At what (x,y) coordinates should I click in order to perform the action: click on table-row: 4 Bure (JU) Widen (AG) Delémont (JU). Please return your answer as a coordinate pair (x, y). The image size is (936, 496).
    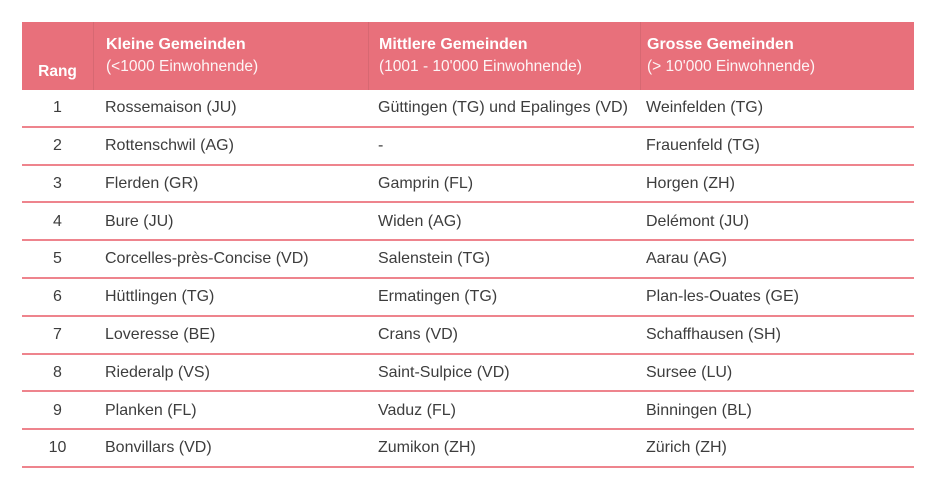
    Looking at the image, I should click on (468, 222).